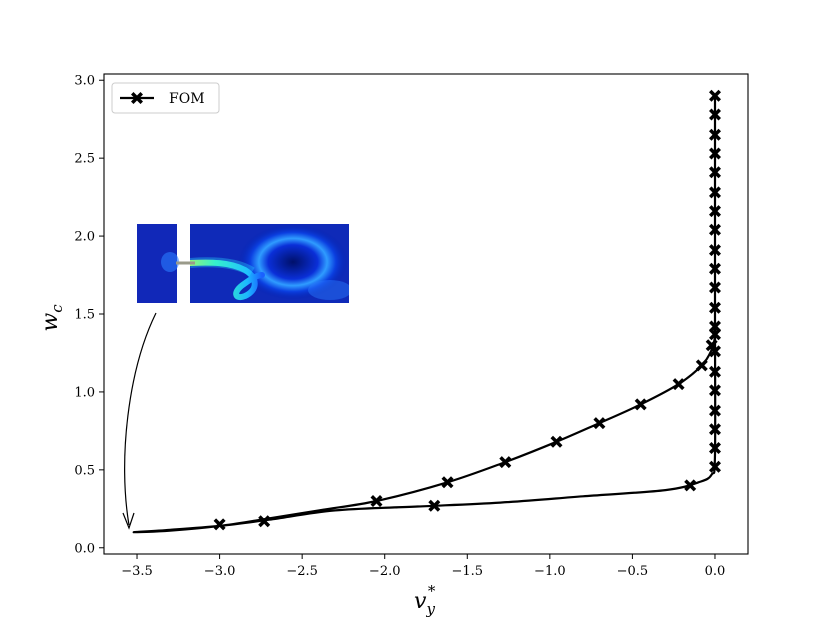 Image resolution: width=831 pixels, height=623 pixels. Describe the element at coordinates (84, 548) in the screenshot. I see `y-tick-label: 0.0` at that location.